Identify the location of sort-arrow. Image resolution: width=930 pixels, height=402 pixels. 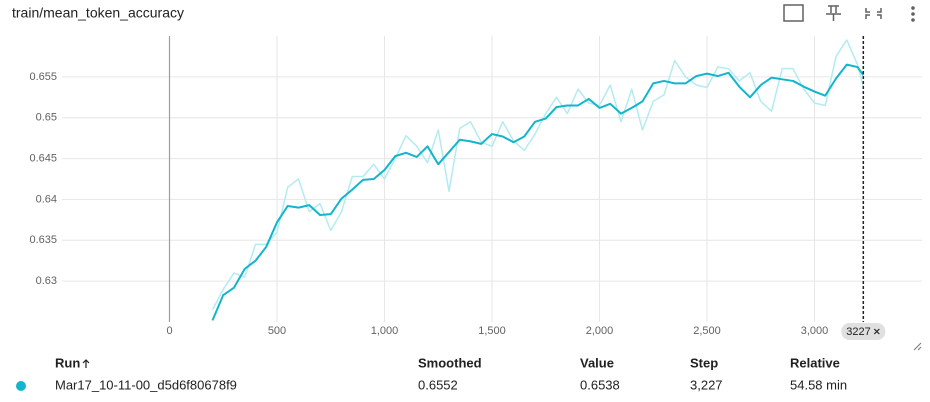
(86, 363).